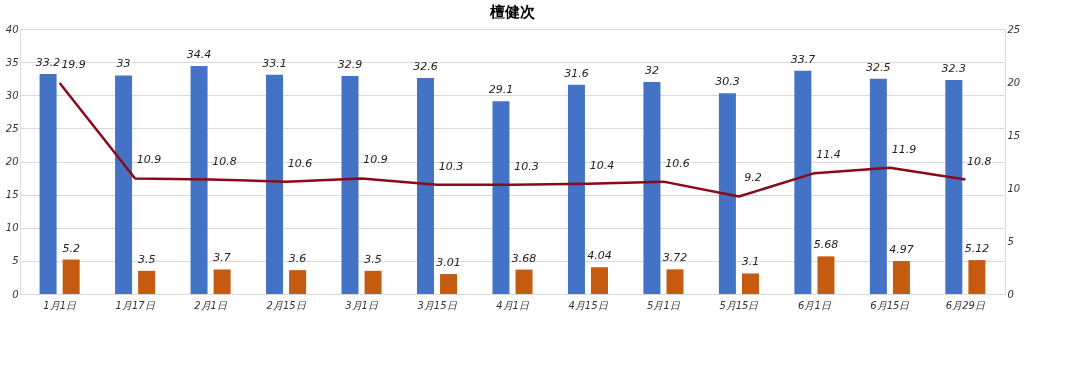 The image size is (1080, 367). Describe the element at coordinates (448, 263) in the screenshot. I see `data-label: 3.01` at that location.